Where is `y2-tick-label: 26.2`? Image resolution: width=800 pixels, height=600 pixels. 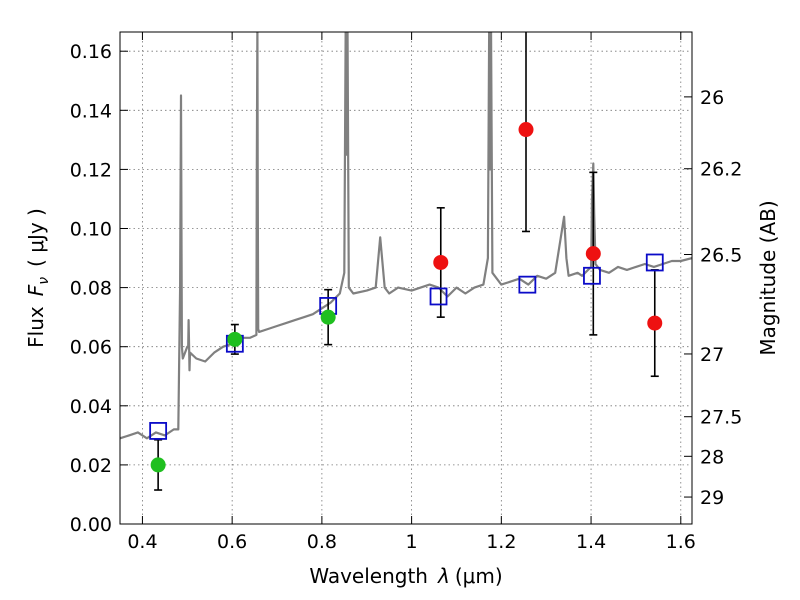
y2-tick-label: 26.2 is located at coordinates (721, 170).